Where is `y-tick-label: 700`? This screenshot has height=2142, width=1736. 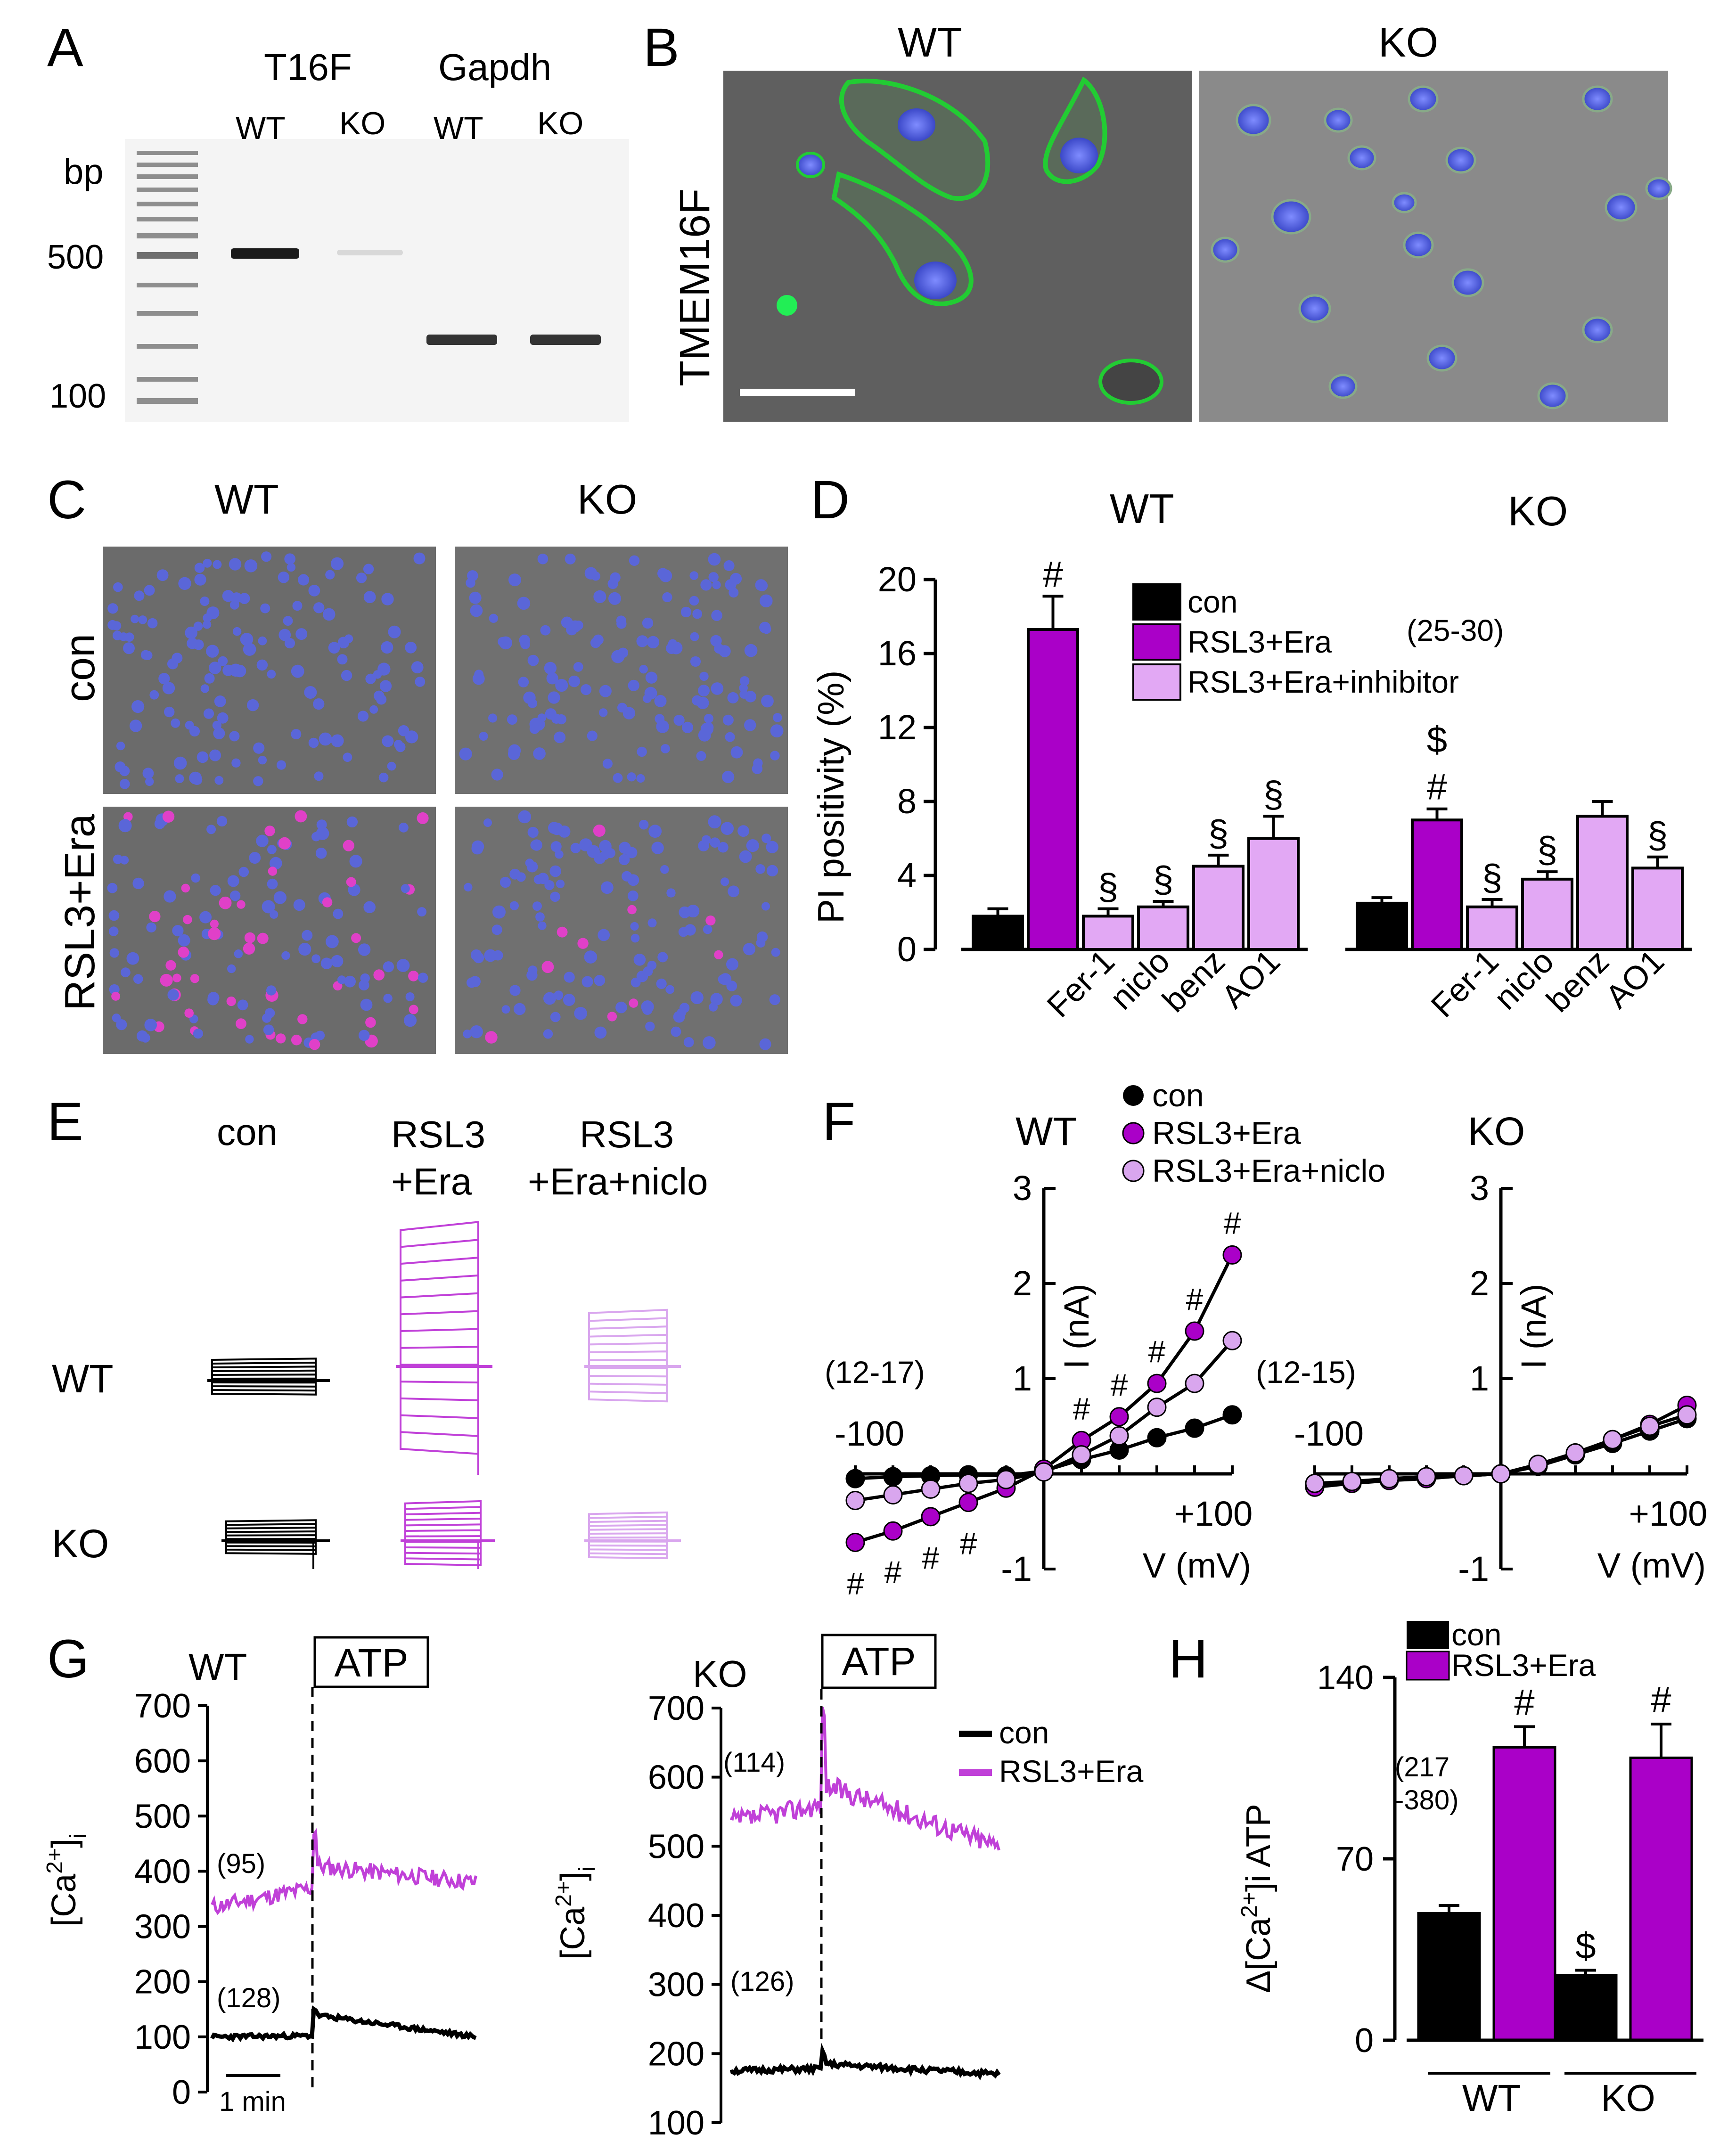 y-tick-label: 700 is located at coordinates (676, 1708).